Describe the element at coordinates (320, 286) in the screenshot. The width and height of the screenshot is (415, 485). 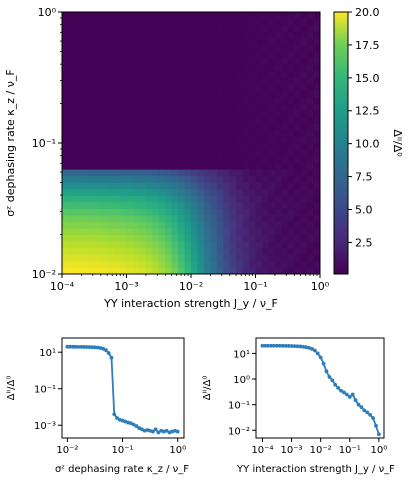
I see `x-tick-label: 10⁰` at that location.